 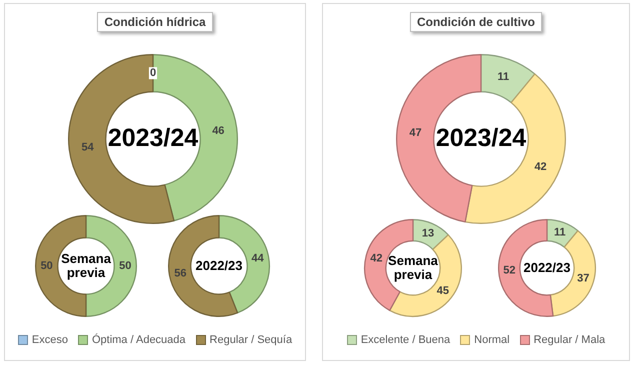 I want to click on data-label: 47, so click(x=415, y=132).